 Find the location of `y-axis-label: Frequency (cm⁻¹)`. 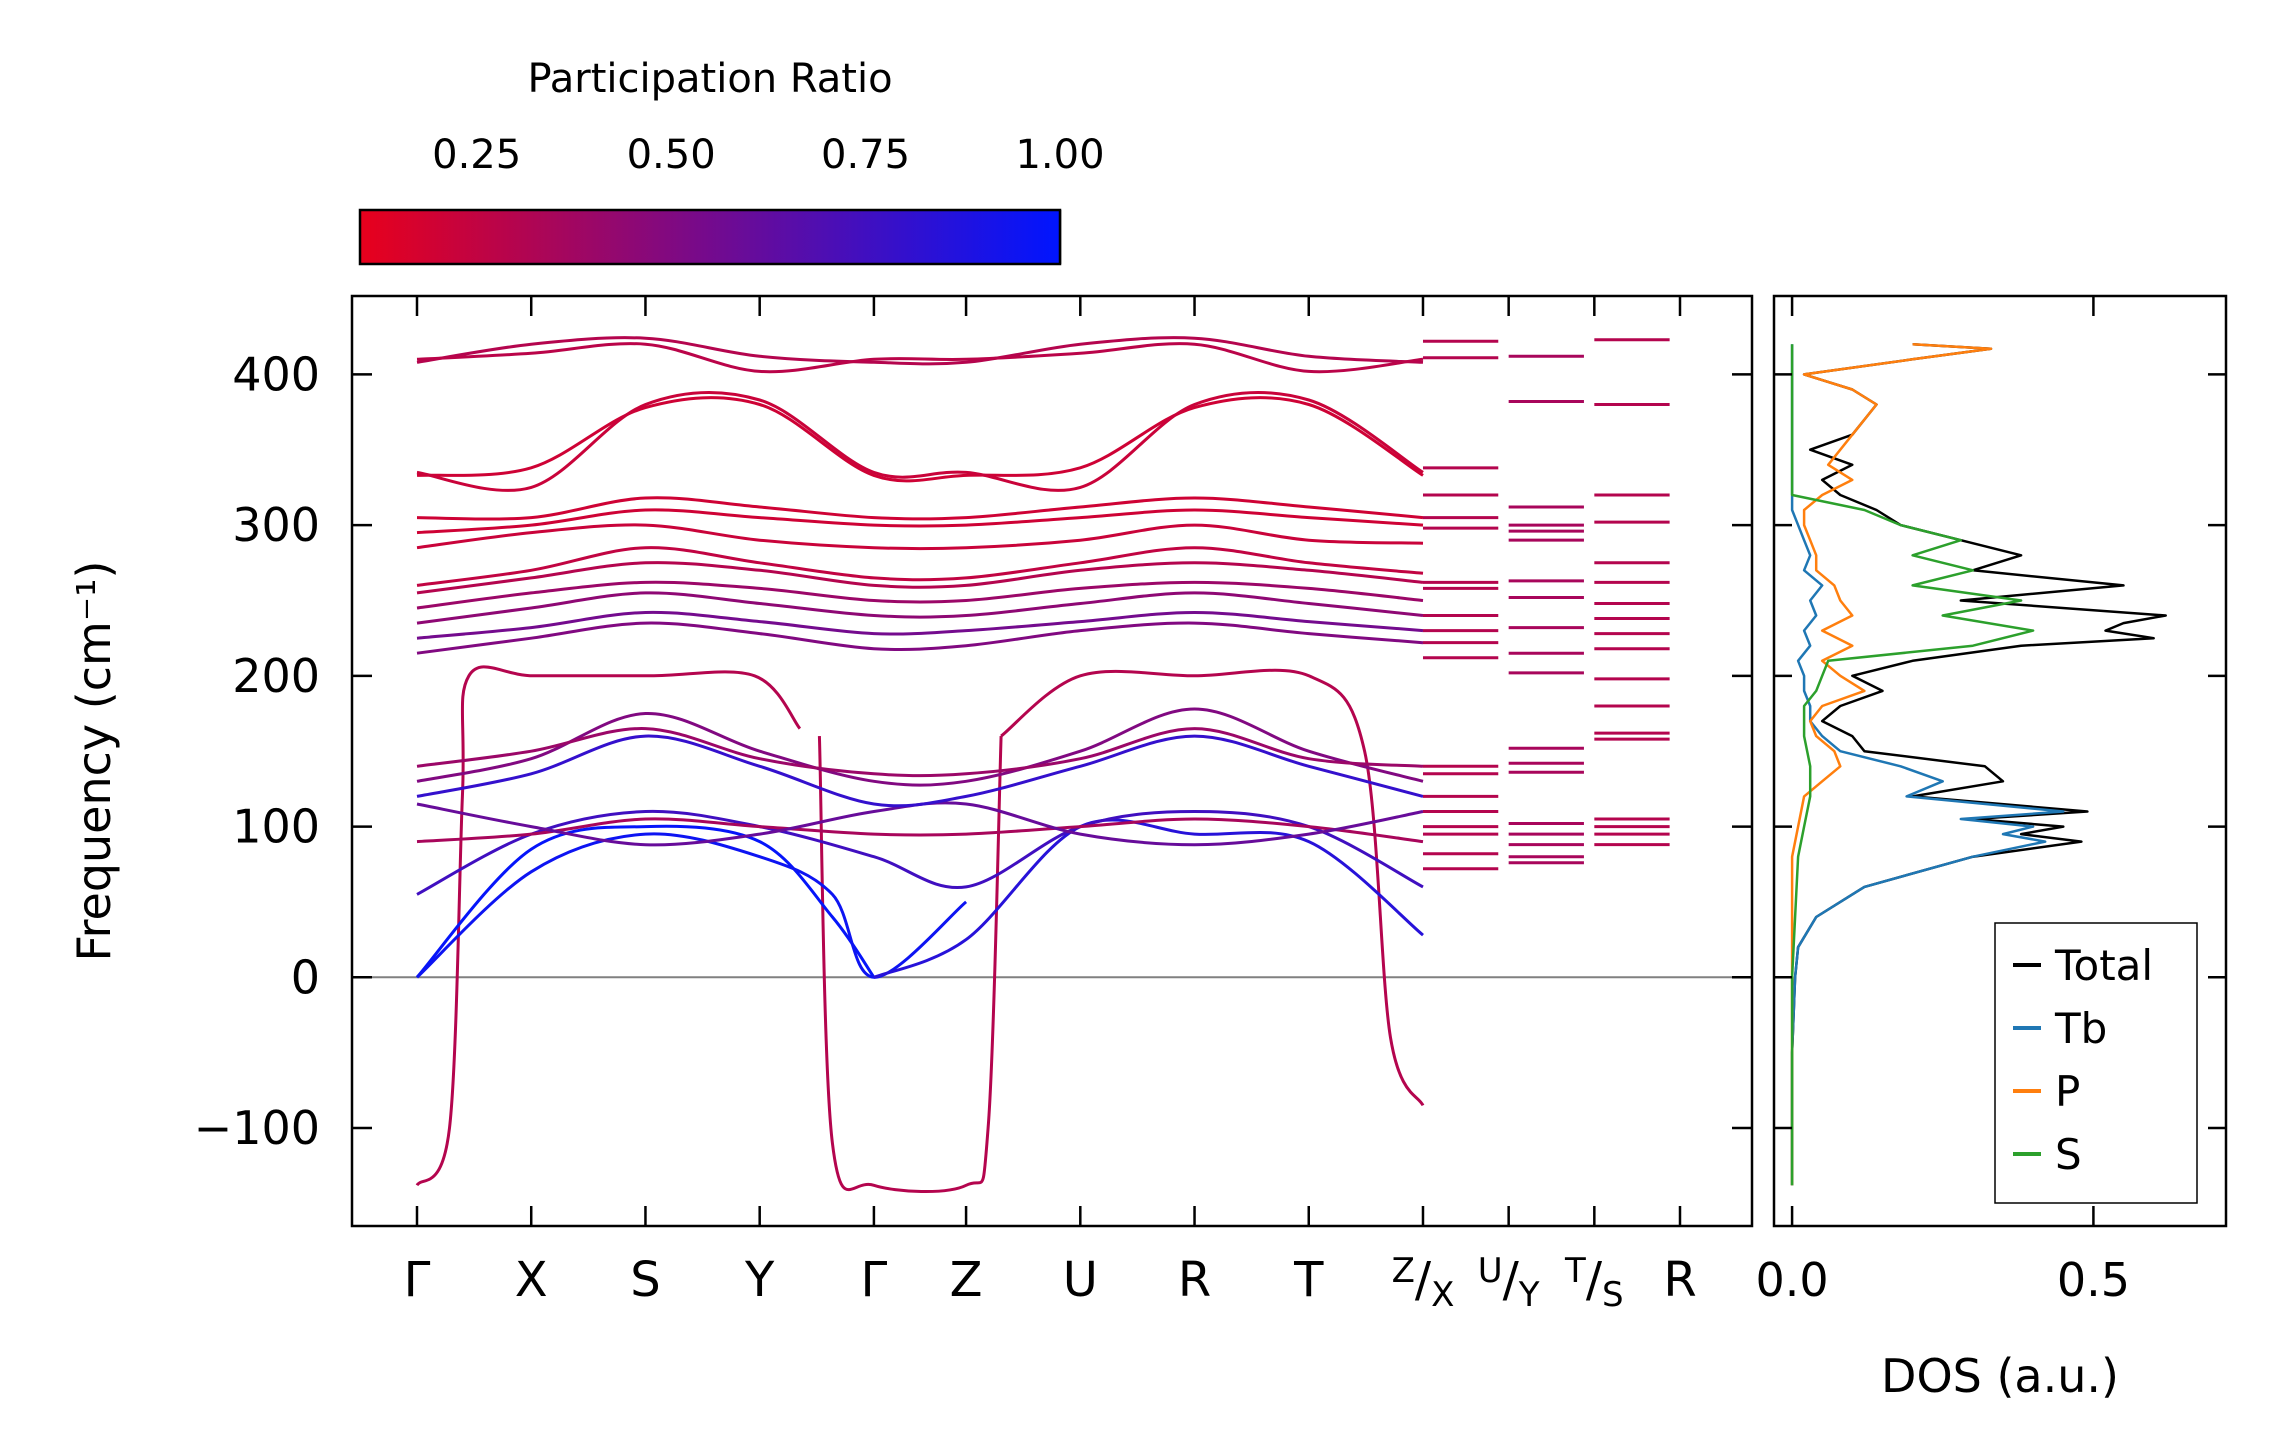

y-axis-label: Frequency (cm⁻¹) is located at coordinates (94, 761).